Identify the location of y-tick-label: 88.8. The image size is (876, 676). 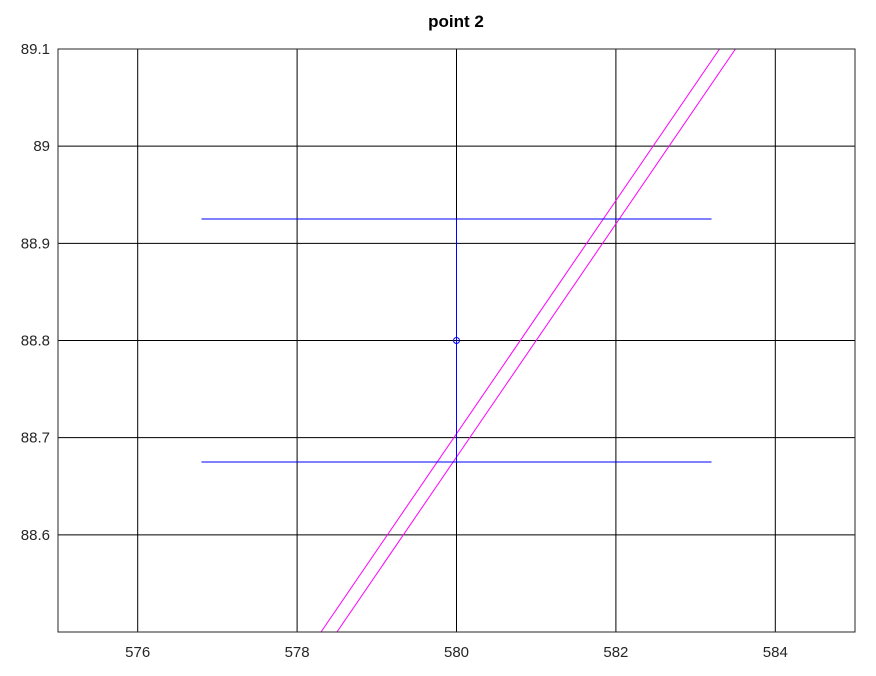
(35, 341).